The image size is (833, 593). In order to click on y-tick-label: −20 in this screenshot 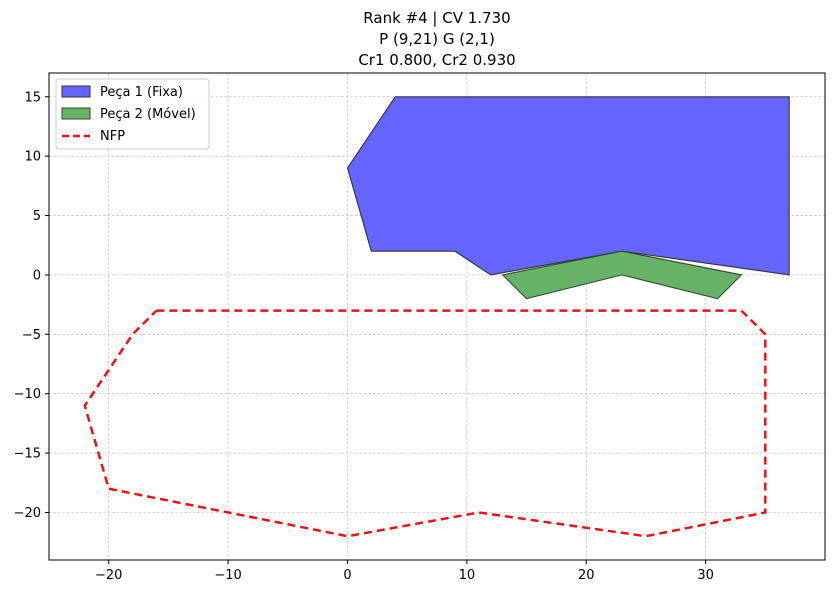, I will do `click(27, 513)`.